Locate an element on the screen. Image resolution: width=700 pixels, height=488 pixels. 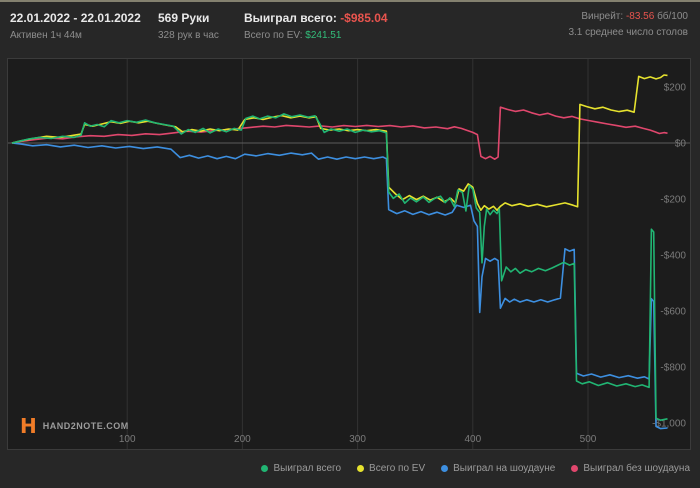
x-tick-label: 300 is located at coordinates (357, 439).